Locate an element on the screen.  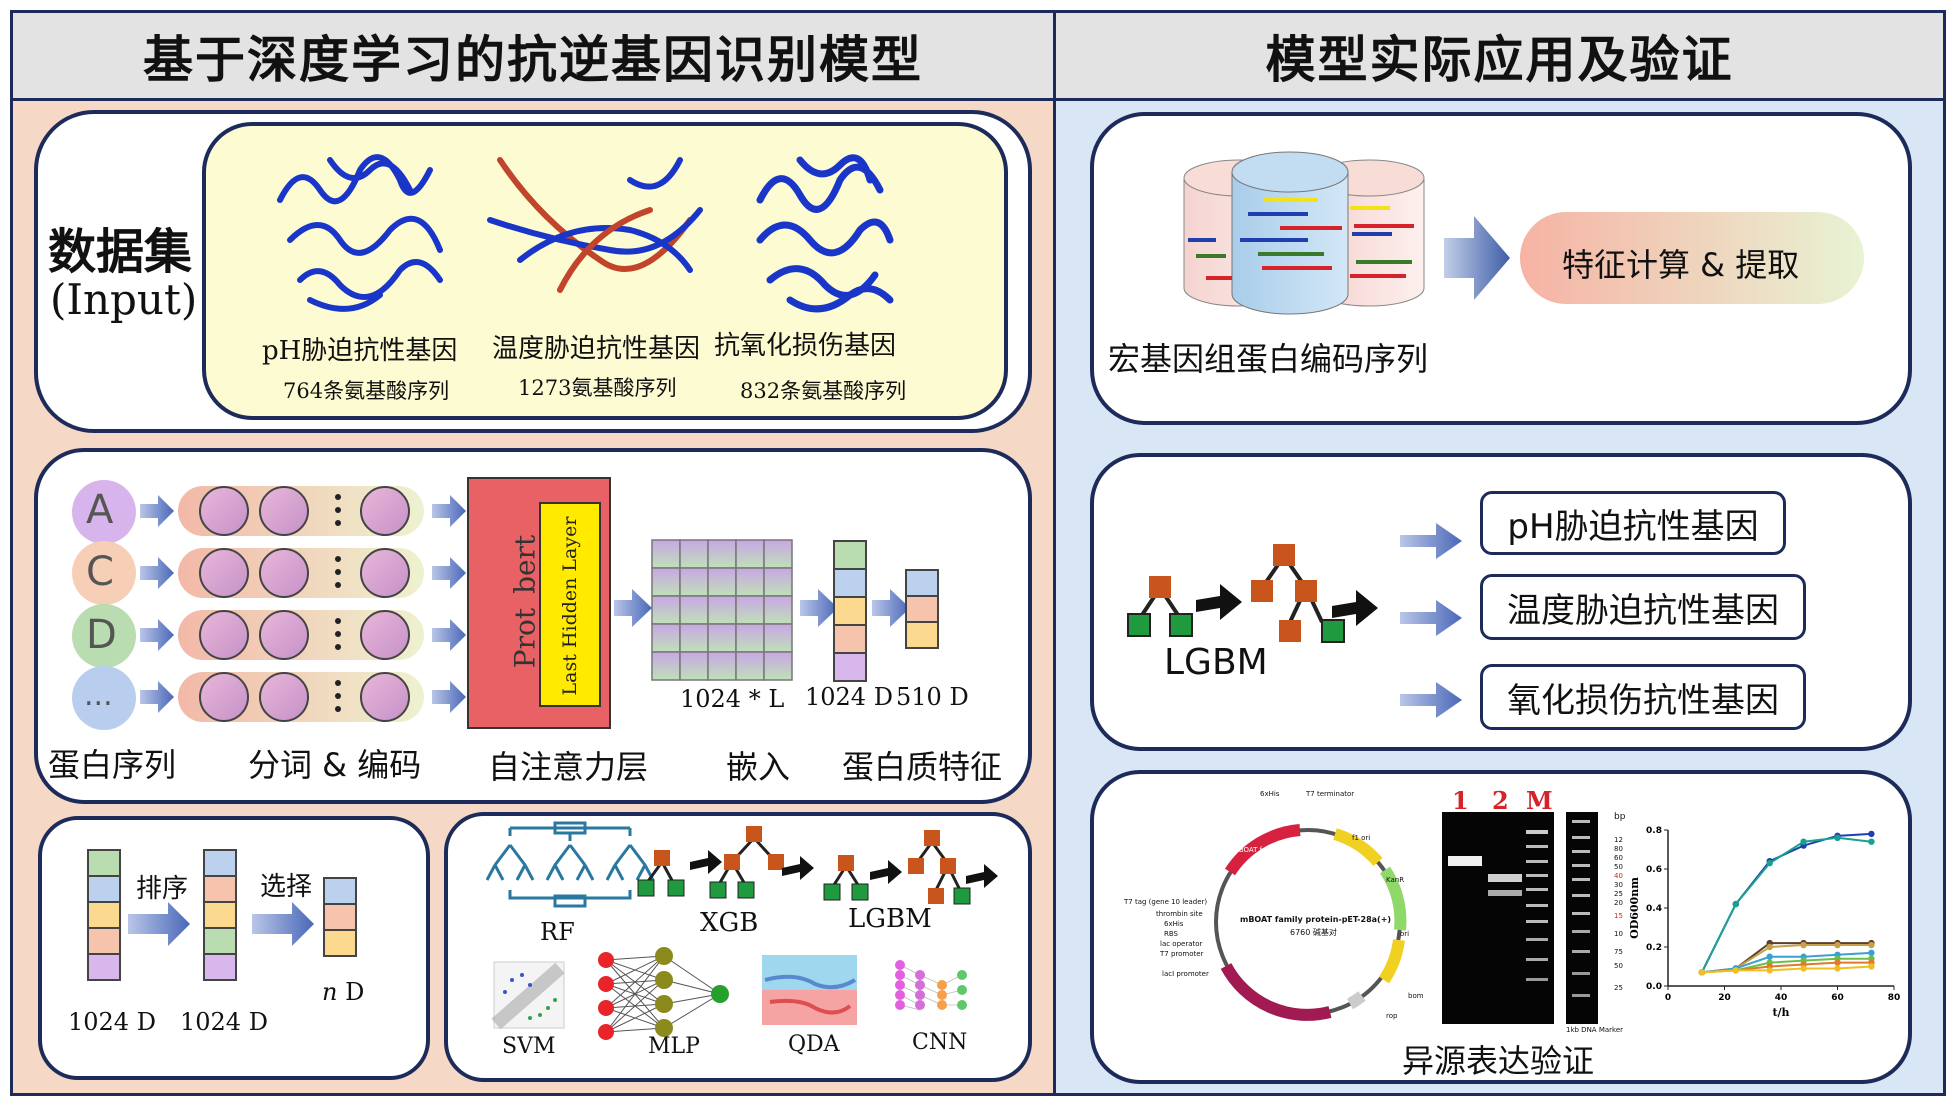
letter-c: C is located at coordinates (100, 572).